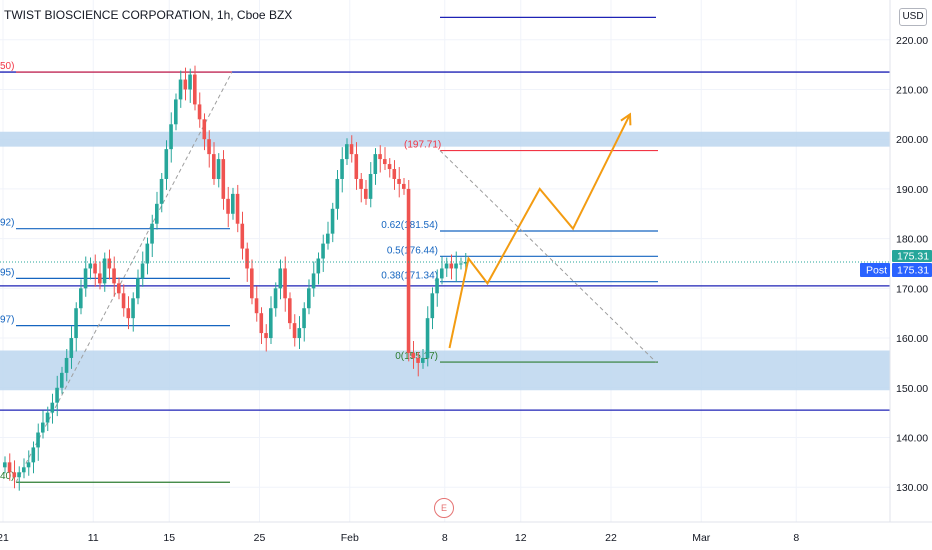 The height and width of the screenshot is (550, 932). I want to click on projection-path, so click(539, 231).